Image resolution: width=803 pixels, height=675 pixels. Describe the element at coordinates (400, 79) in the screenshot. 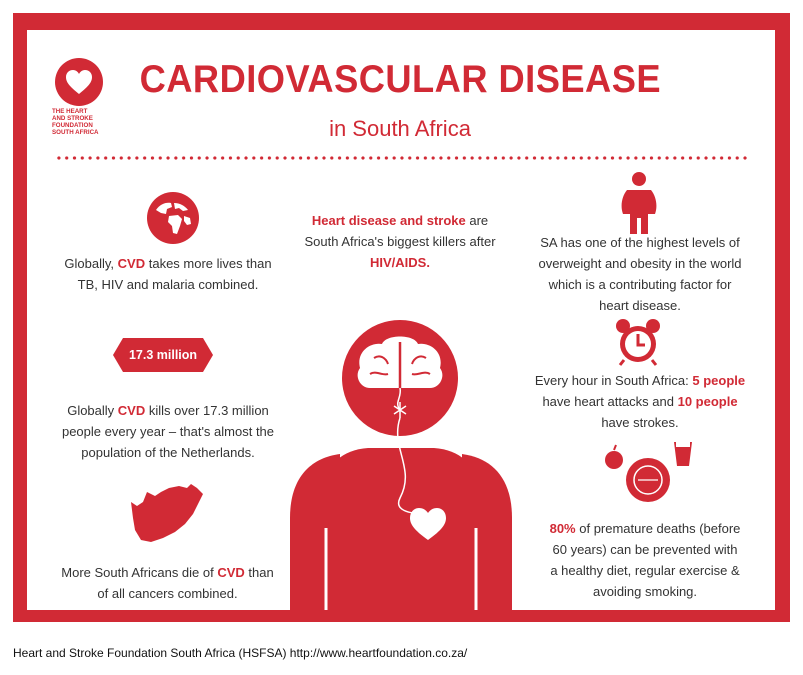

I see `page-title: CARDIOVASCULAR DISEASE` at that location.